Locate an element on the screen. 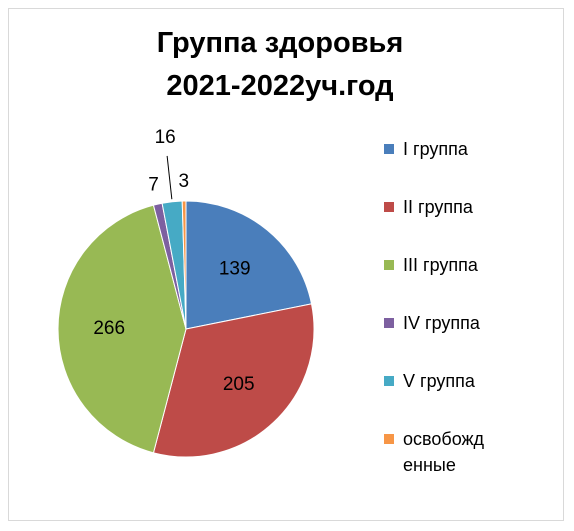  data-label: 7 is located at coordinates (153, 184).